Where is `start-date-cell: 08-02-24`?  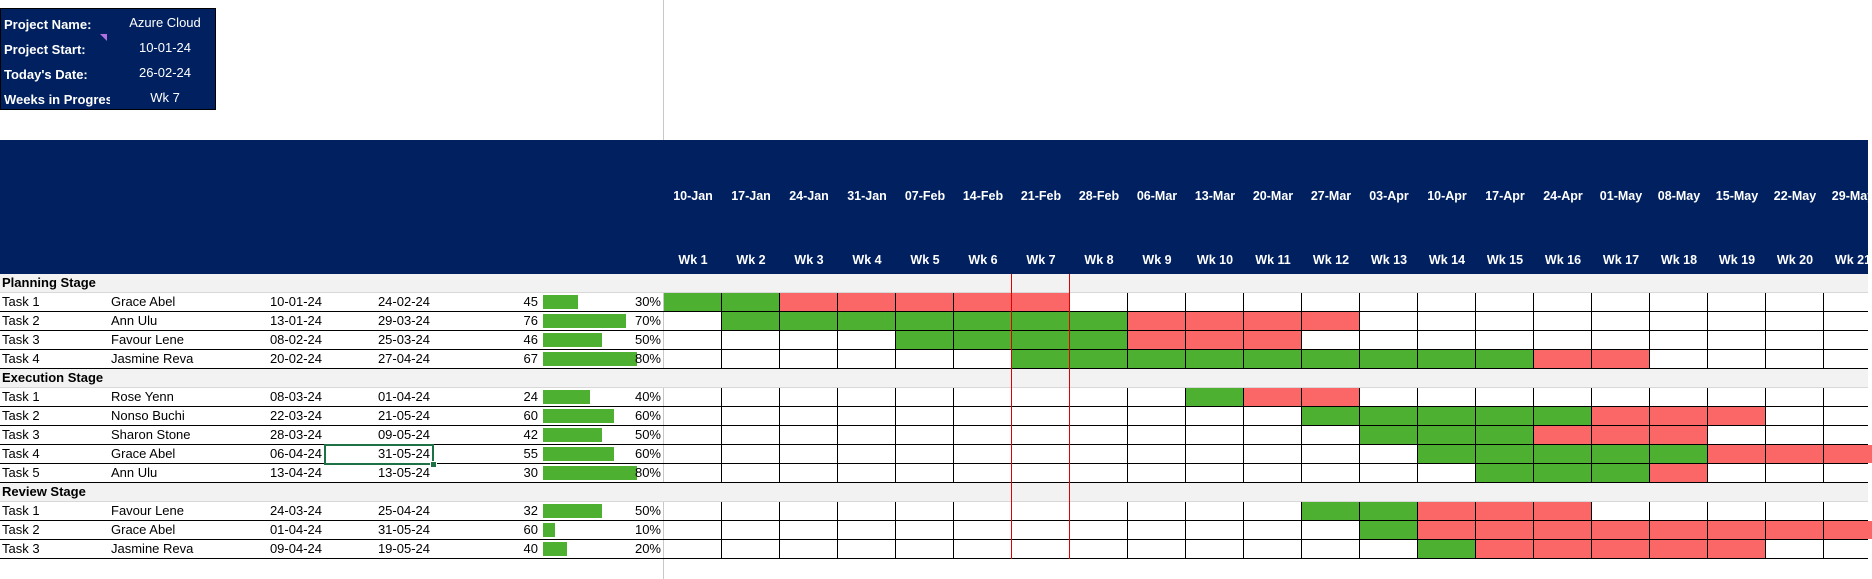 start-date-cell: 08-02-24 is located at coordinates (295, 339).